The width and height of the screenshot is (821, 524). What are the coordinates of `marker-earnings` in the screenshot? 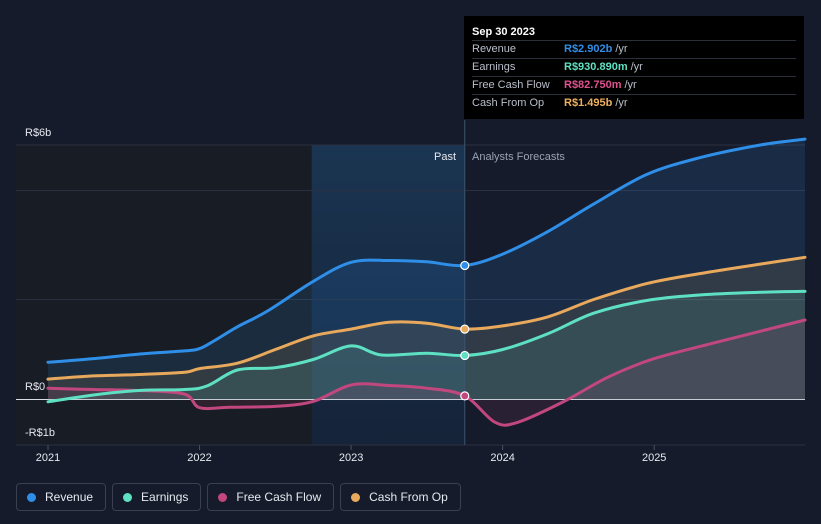 It's located at (465, 355).